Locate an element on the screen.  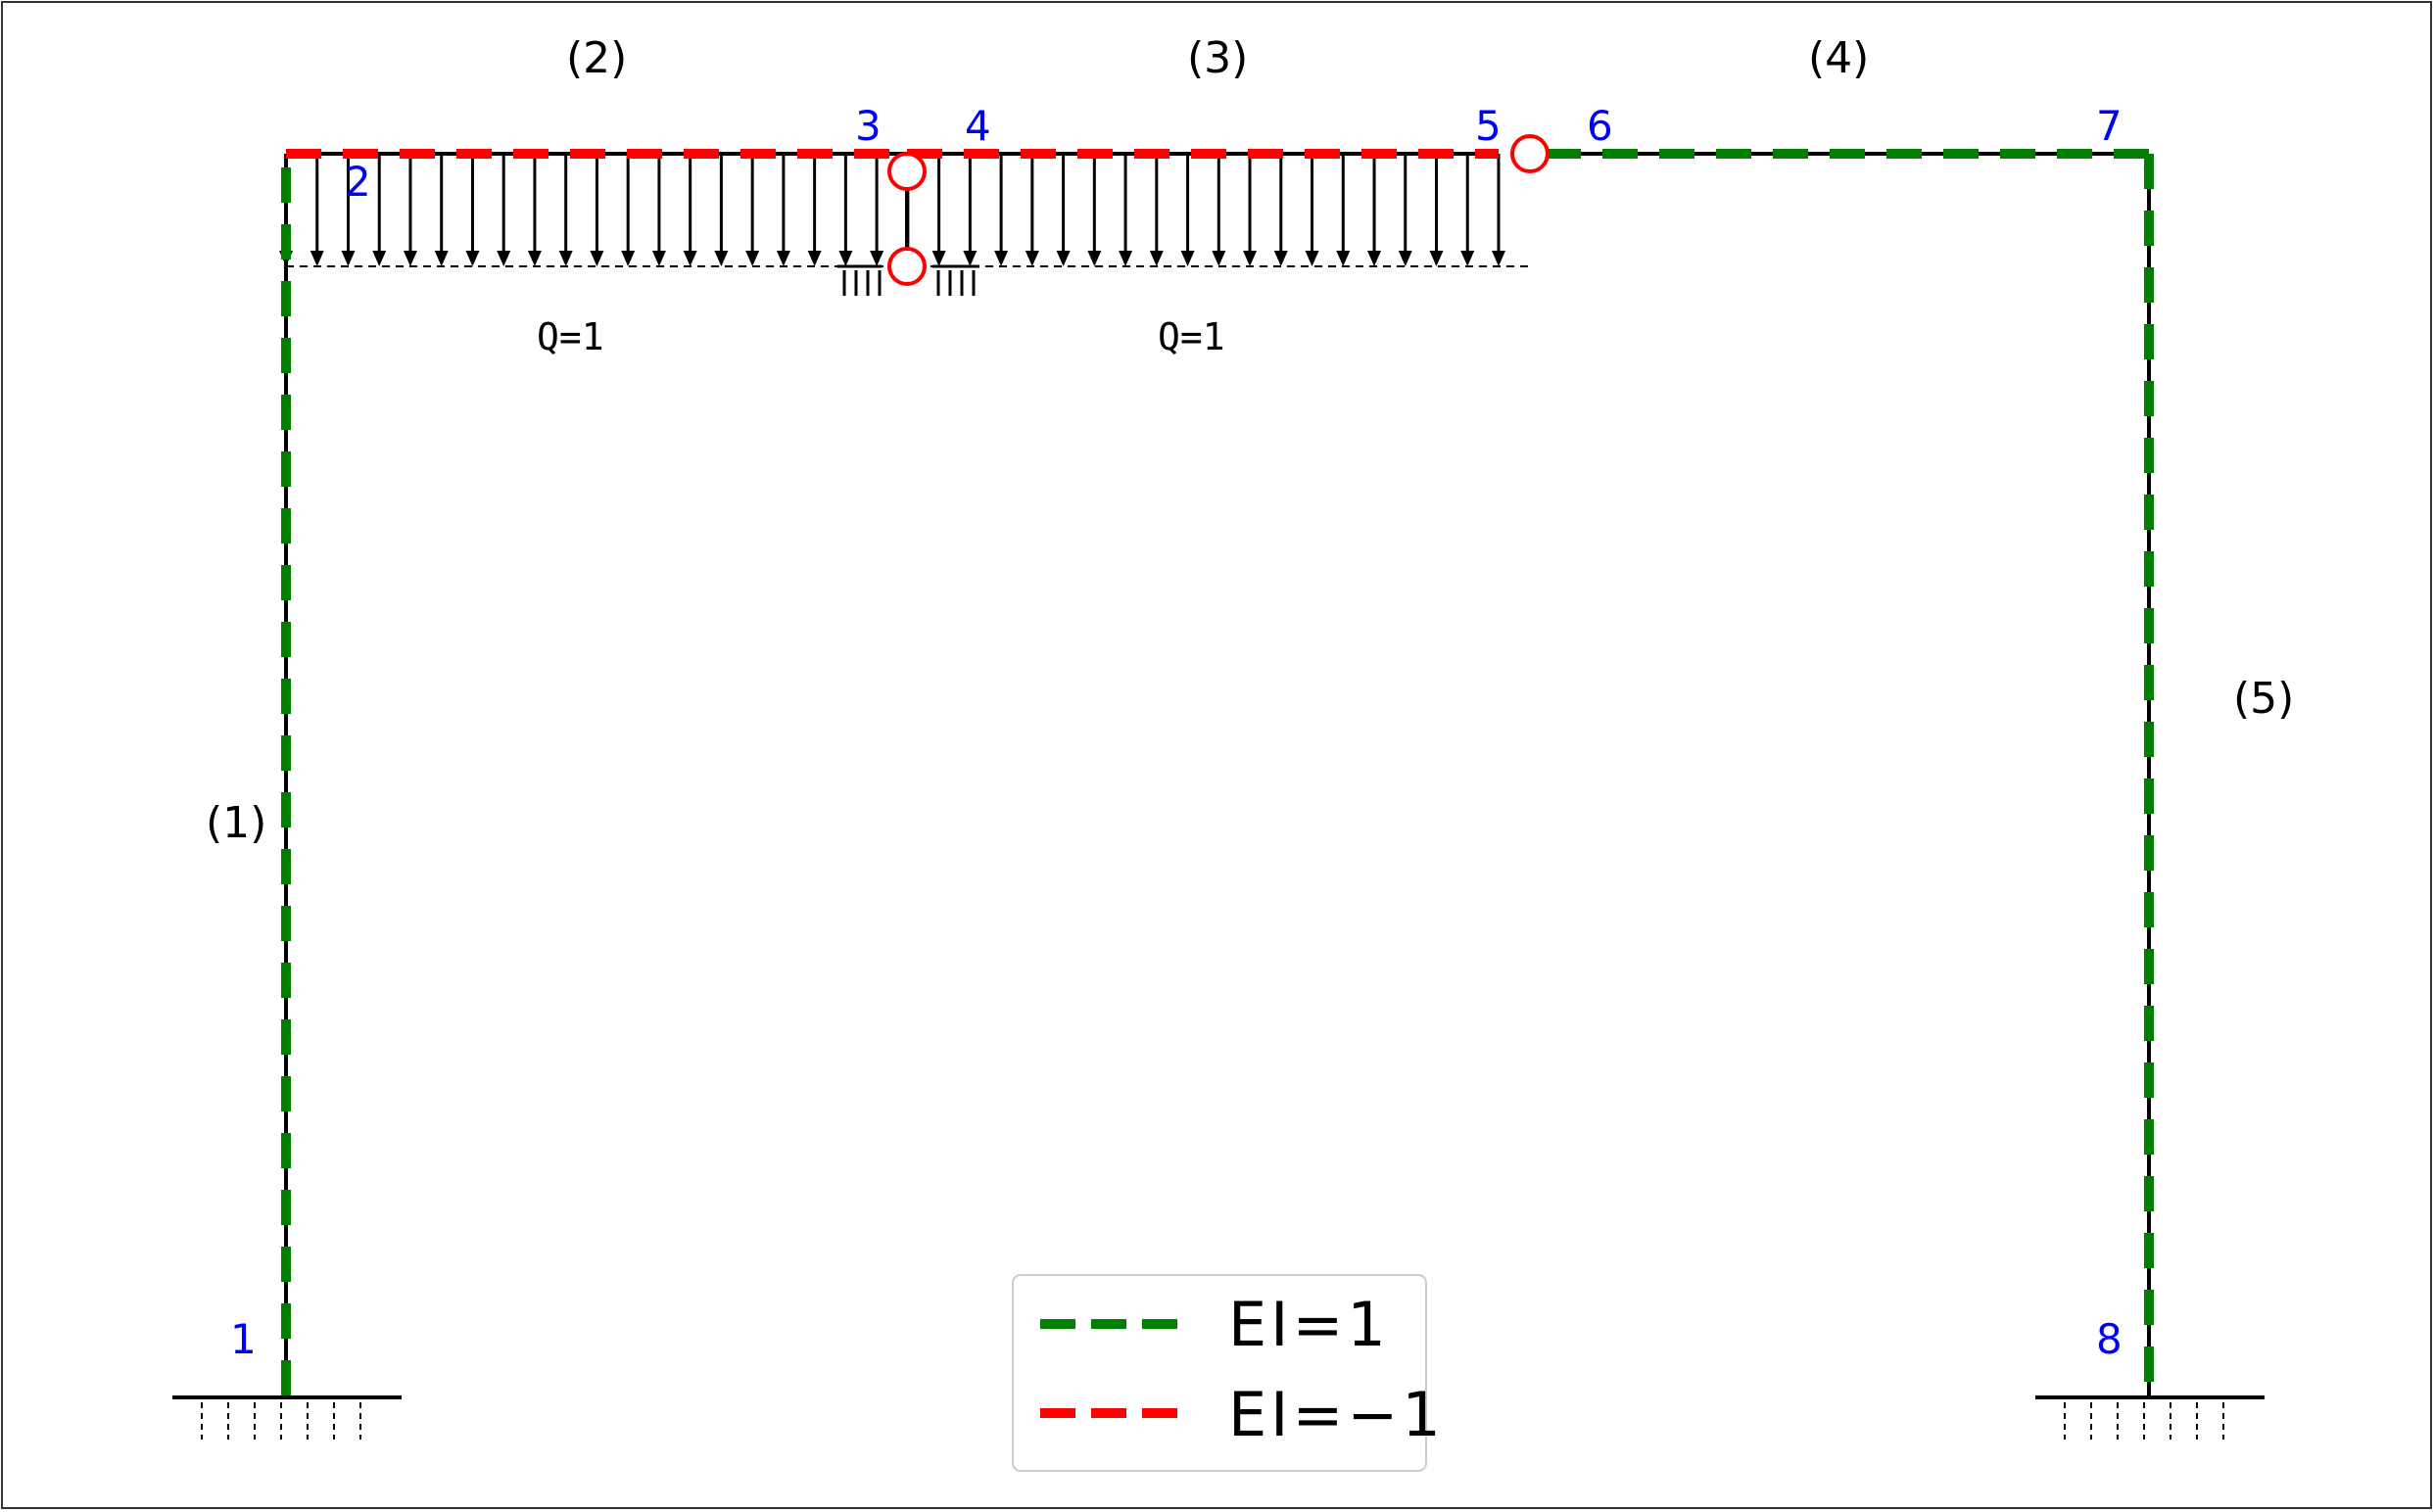
member-label-3: (3) is located at coordinates (1217, 58).